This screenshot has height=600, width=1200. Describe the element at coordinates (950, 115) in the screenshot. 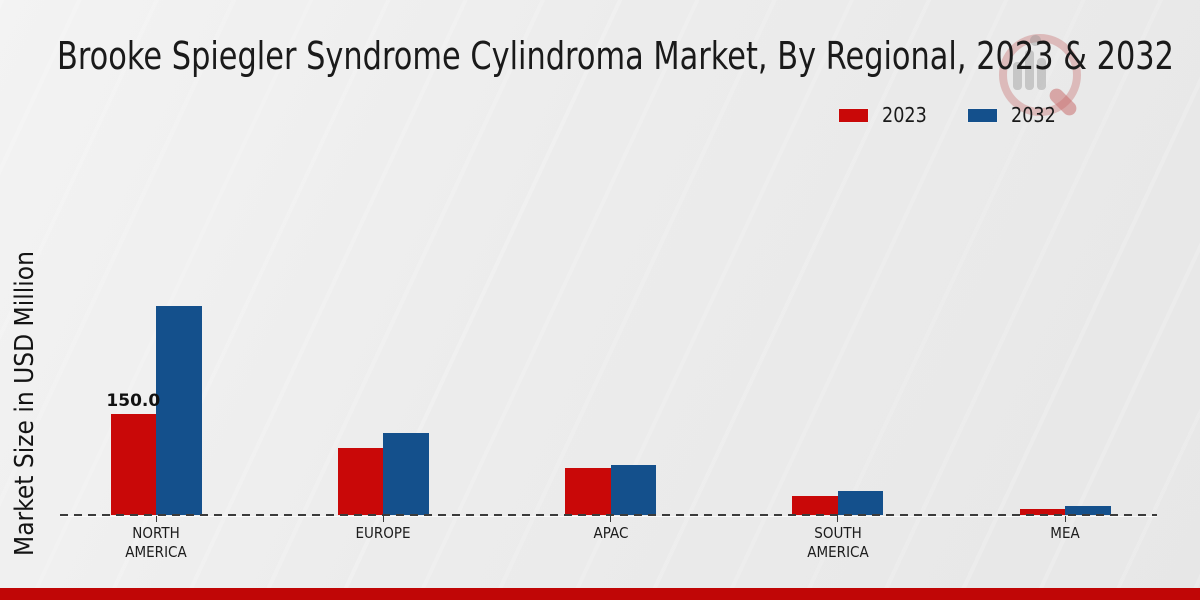

I see `legend: 2023 2032` at that location.